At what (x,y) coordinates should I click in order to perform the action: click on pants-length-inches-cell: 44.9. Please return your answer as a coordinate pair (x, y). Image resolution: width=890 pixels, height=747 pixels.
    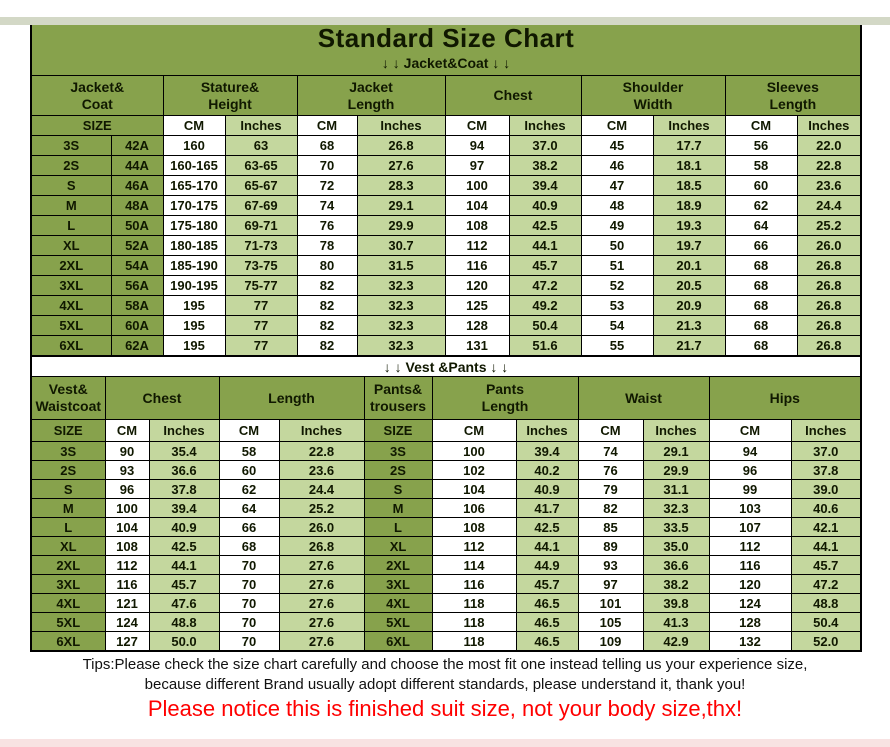
    Looking at the image, I should click on (547, 565).